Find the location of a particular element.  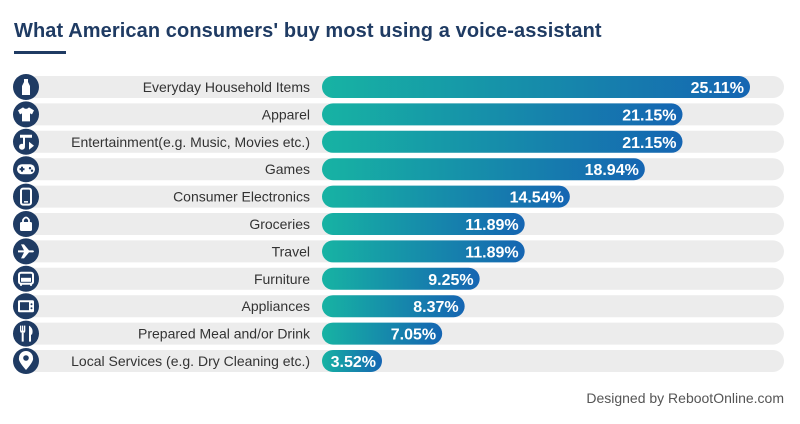

value-label: 8.37% is located at coordinates (435, 307).